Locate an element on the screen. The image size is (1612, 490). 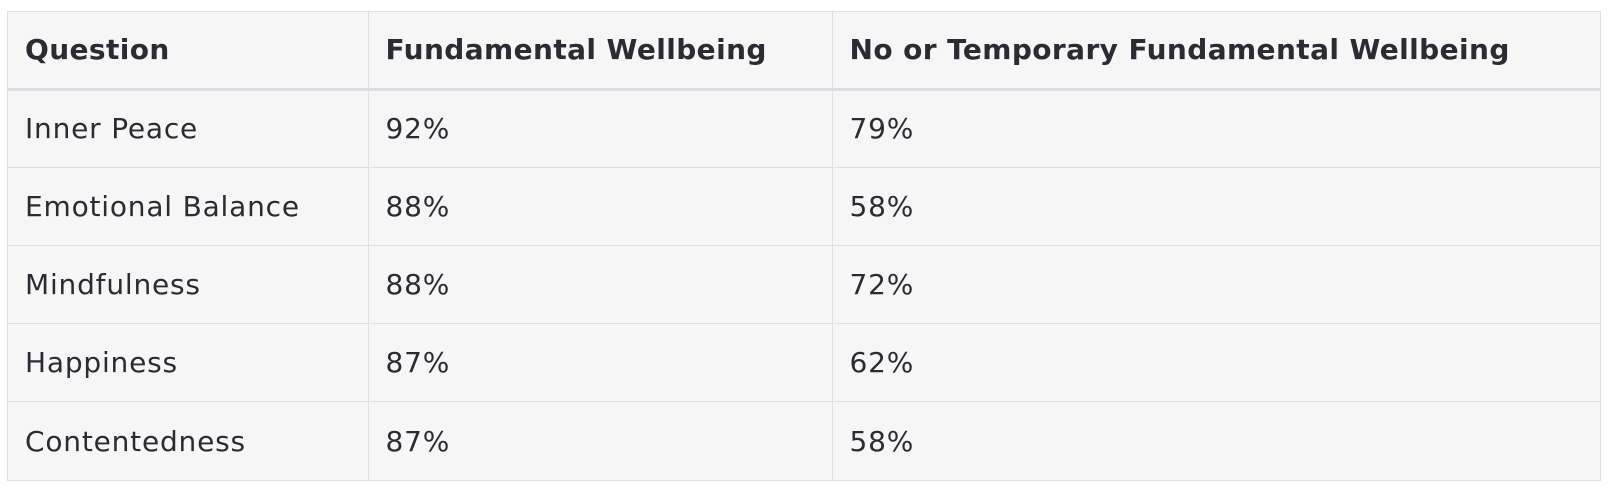
fundamental-wellbeing-cell: 92% is located at coordinates (600, 128).